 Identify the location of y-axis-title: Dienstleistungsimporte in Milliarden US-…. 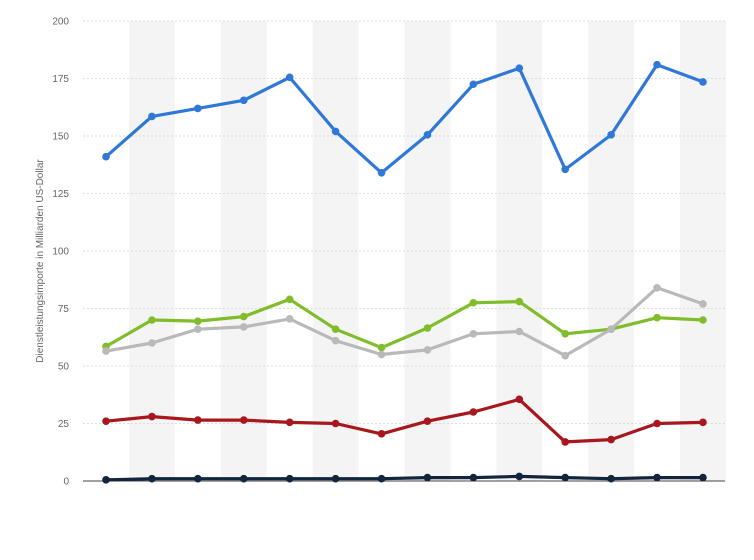
(40, 261).